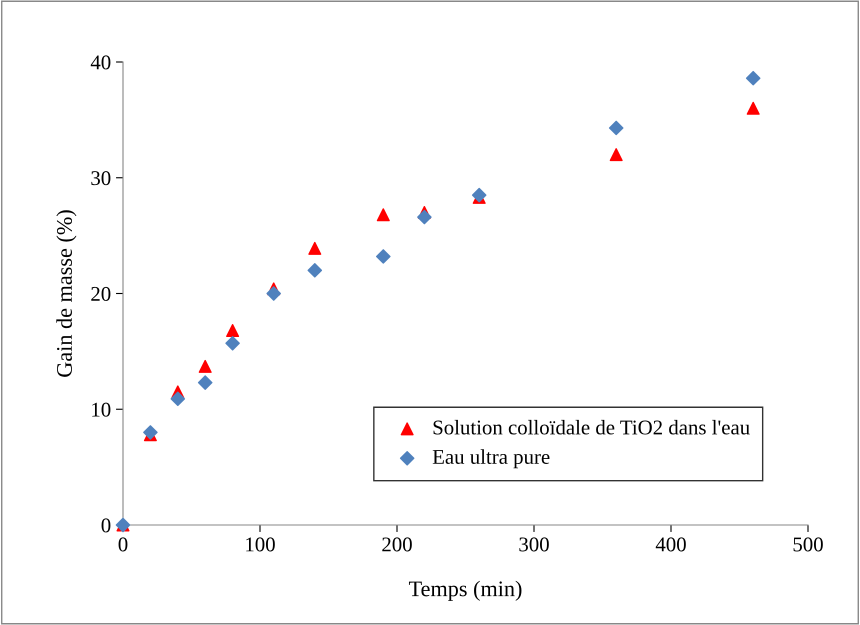  Describe the element at coordinates (100, 178) in the screenshot. I see `y-tick-label: 30` at that location.